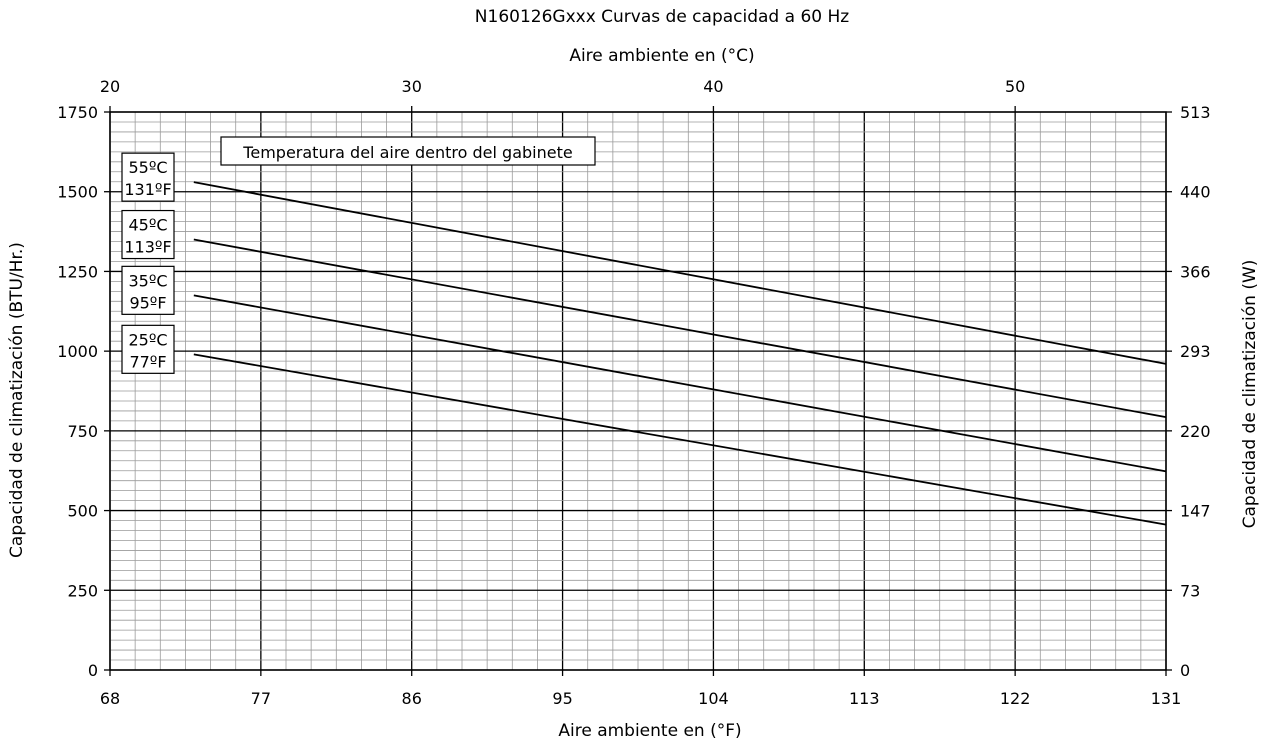  Describe the element at coordinates (110, 86) in the screenshot. I see `x-top-tick-label: 20` at that location.